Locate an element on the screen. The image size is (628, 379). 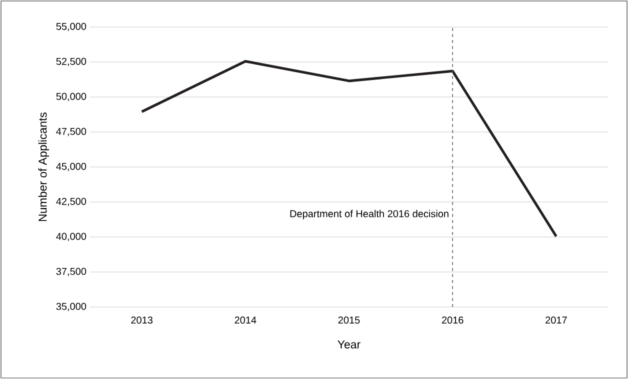
y-tick-label: 55,000 is located at coordinates (71, 27).